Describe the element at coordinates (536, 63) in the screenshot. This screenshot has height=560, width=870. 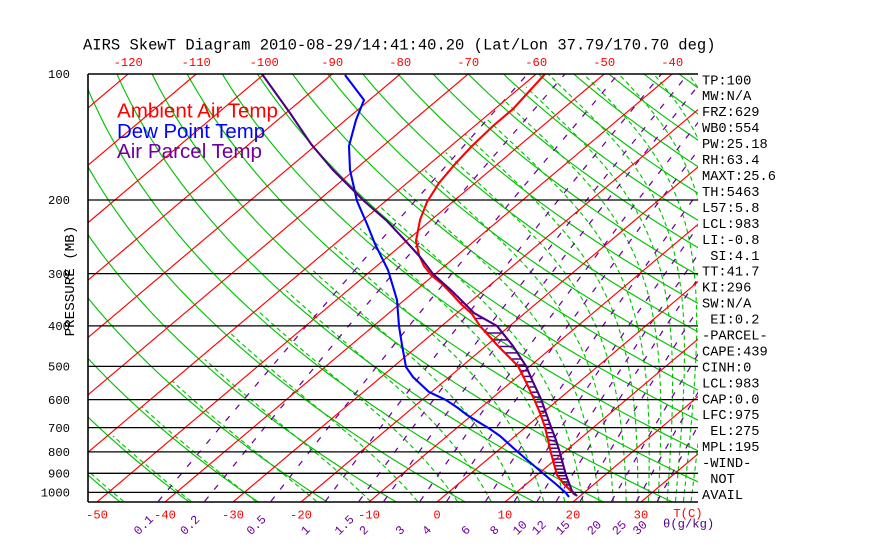
I see `svg-text: -60` at that location.